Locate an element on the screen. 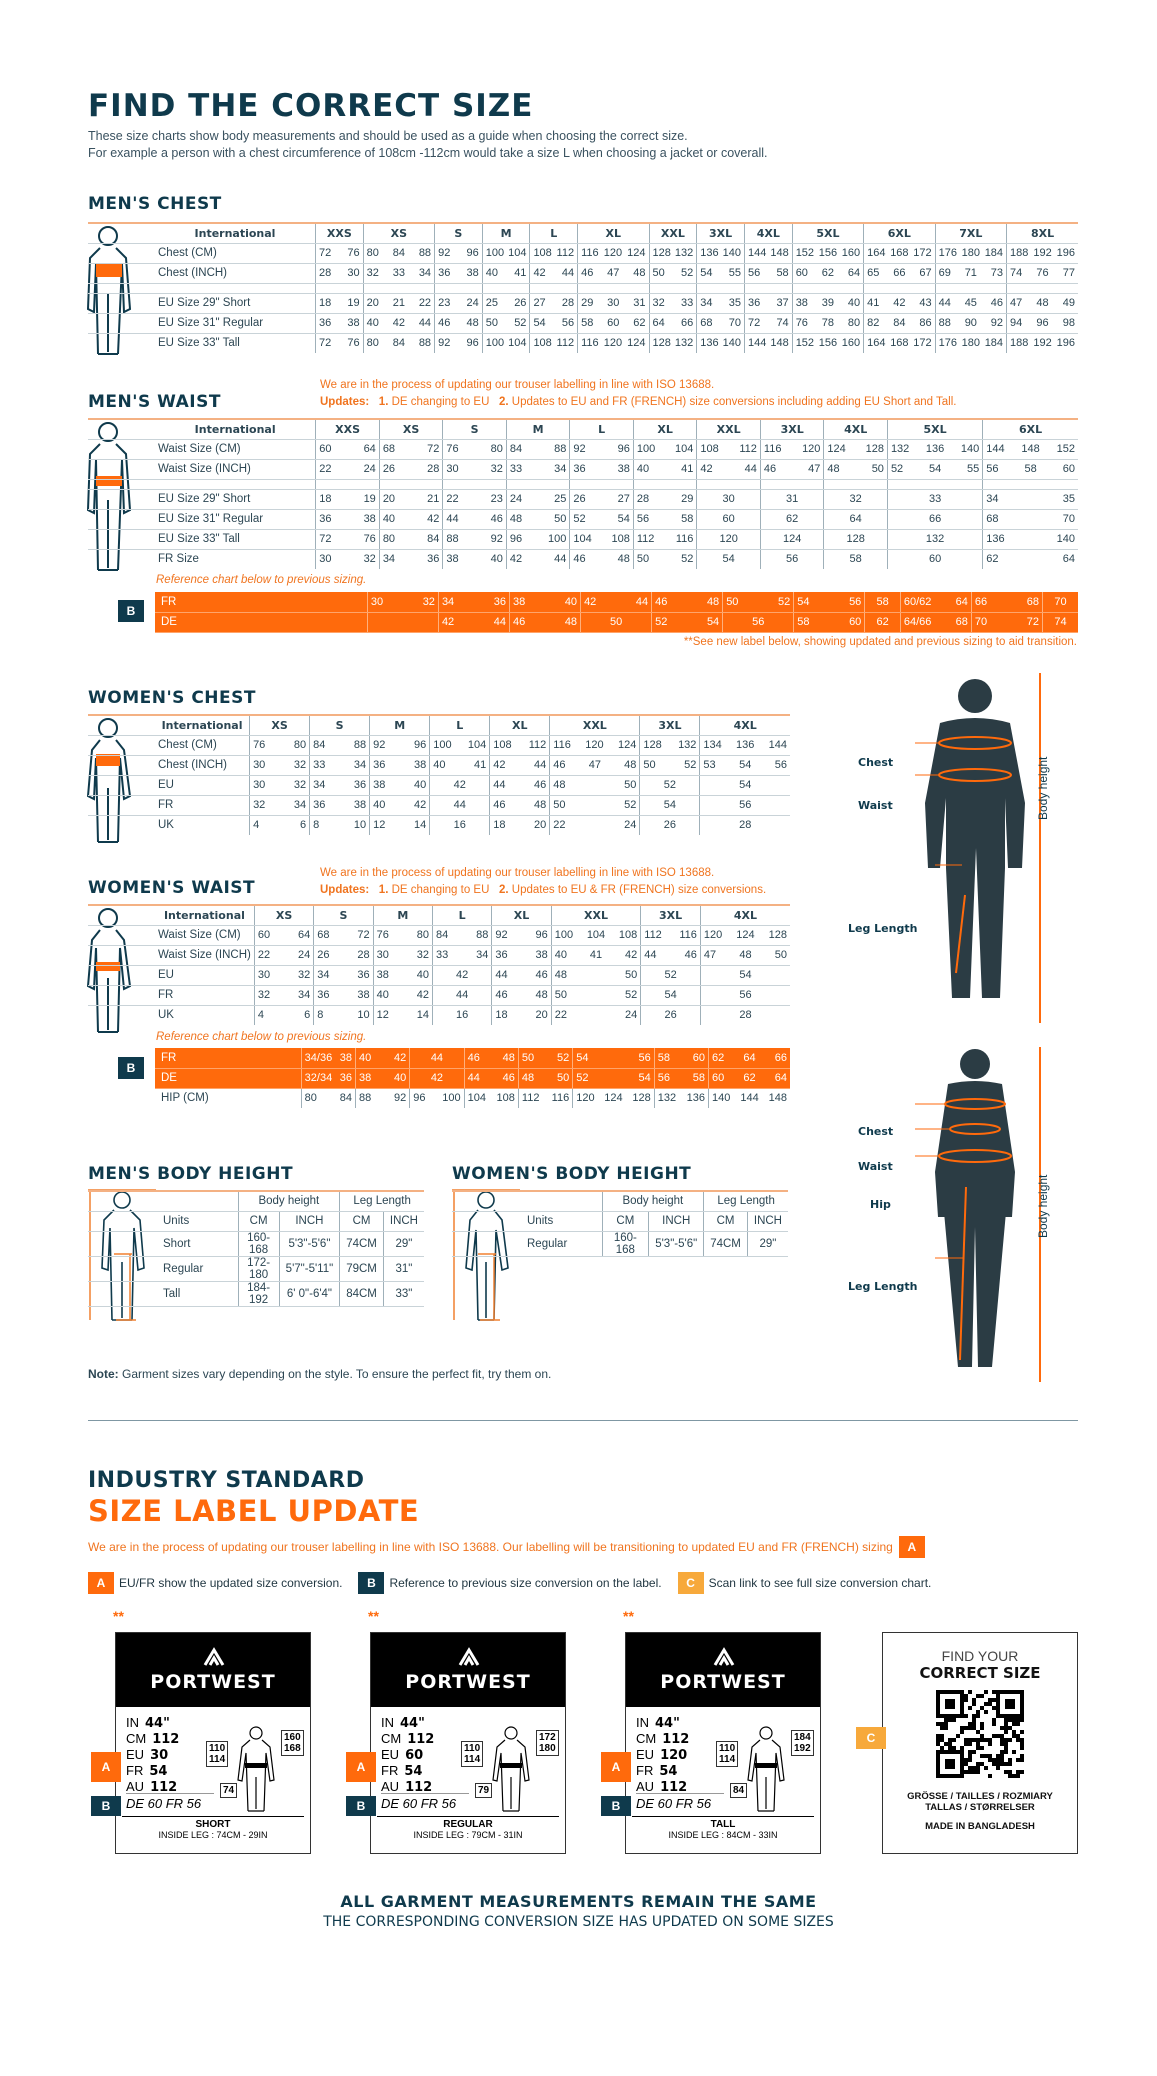 The width and height of the screenshot is (1157, 2076). value: 24 is located at coordinates (369, 469).